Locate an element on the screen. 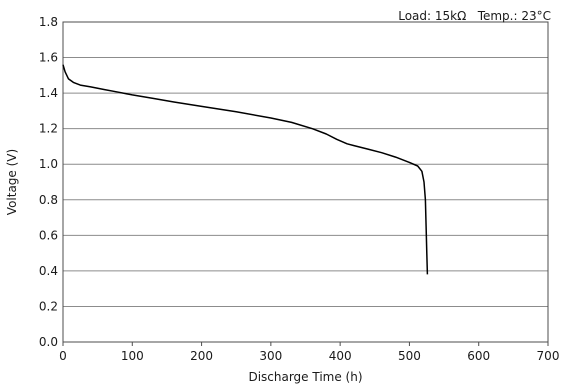  x-tick-label: 200 is located at coordinates (201, 356).